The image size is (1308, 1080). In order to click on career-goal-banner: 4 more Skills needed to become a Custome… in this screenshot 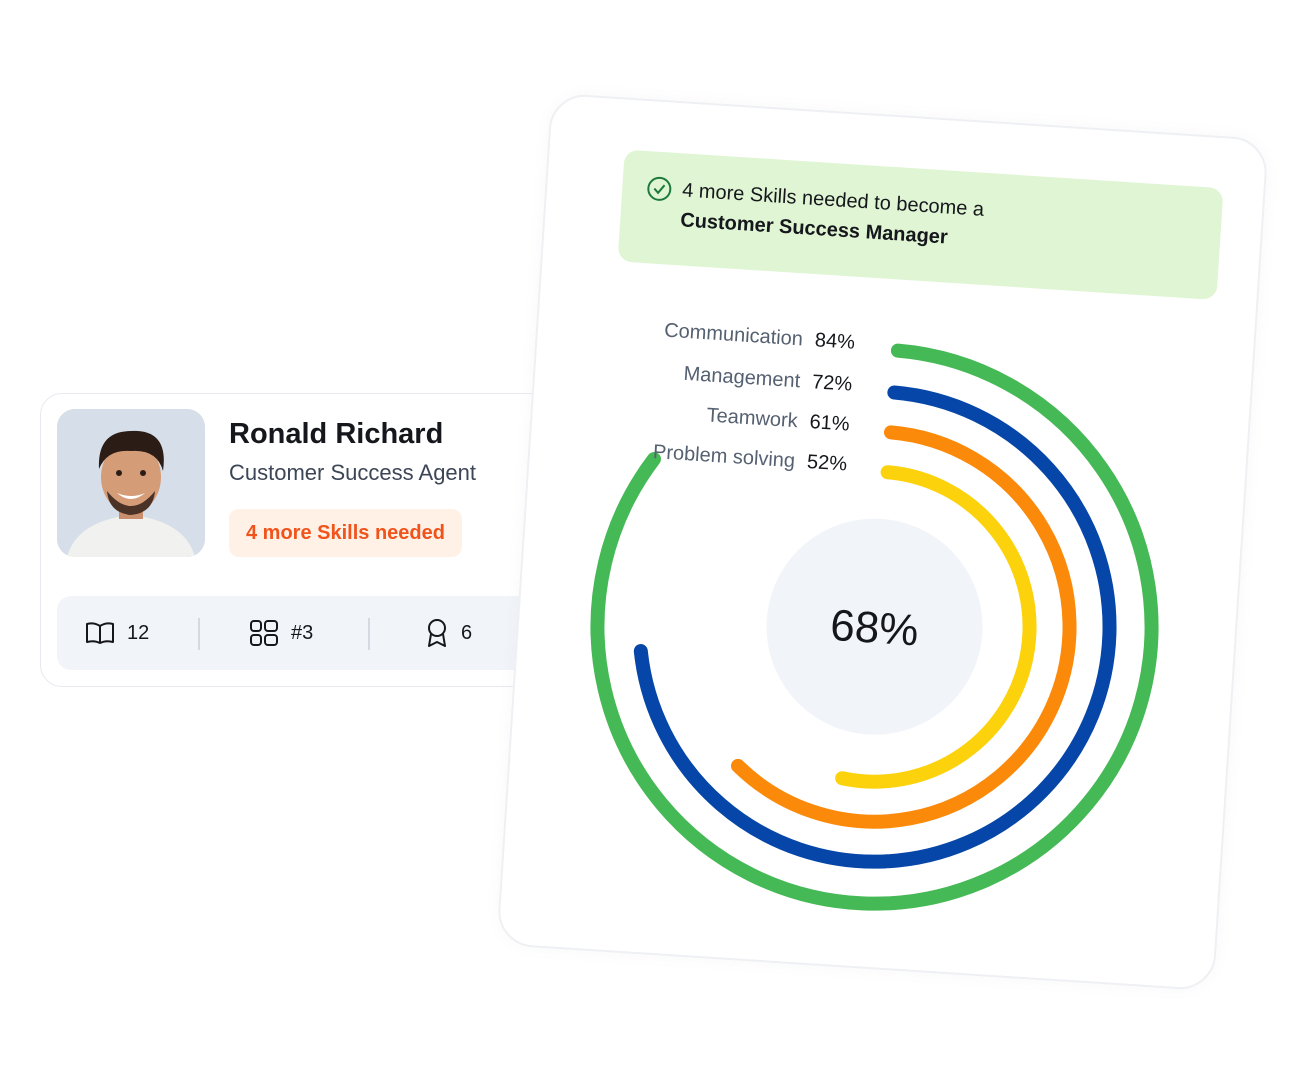, I will do `click(920, 225)`.